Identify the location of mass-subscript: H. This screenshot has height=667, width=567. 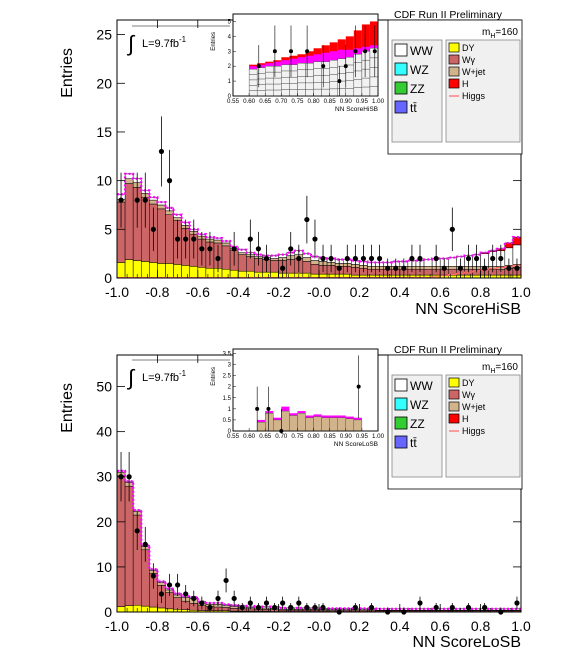
(492, 371).